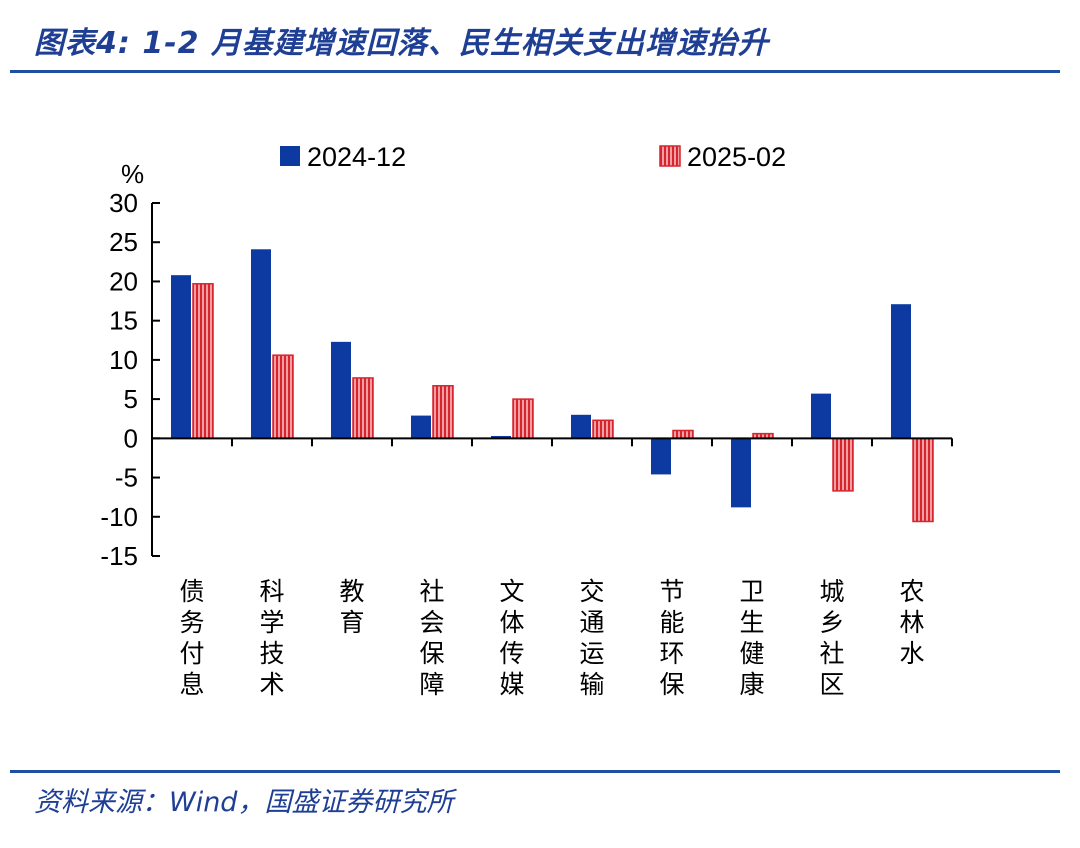  Describe the element at coordinates (244, 802) in the screenshot. I see `source-note: 资料来源：Wind，国盛证券研究所` at that location.